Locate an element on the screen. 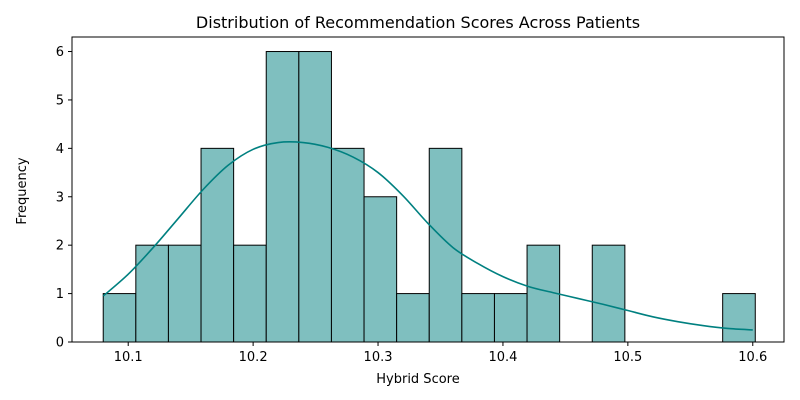  y-tick-label: 2 is located at coordinates (60, 246).